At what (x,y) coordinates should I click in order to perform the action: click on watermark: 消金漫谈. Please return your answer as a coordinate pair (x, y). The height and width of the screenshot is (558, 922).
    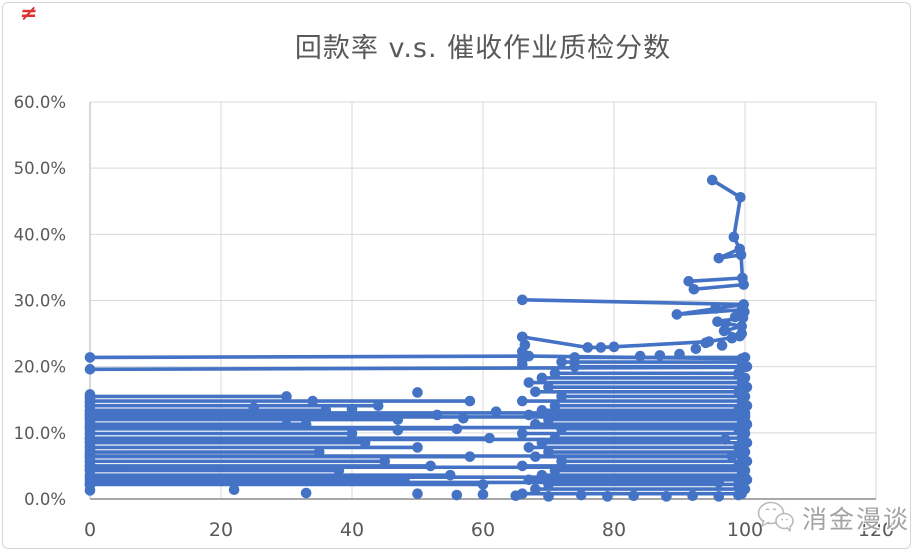
    Looking at the image, I should click on (833, 518).